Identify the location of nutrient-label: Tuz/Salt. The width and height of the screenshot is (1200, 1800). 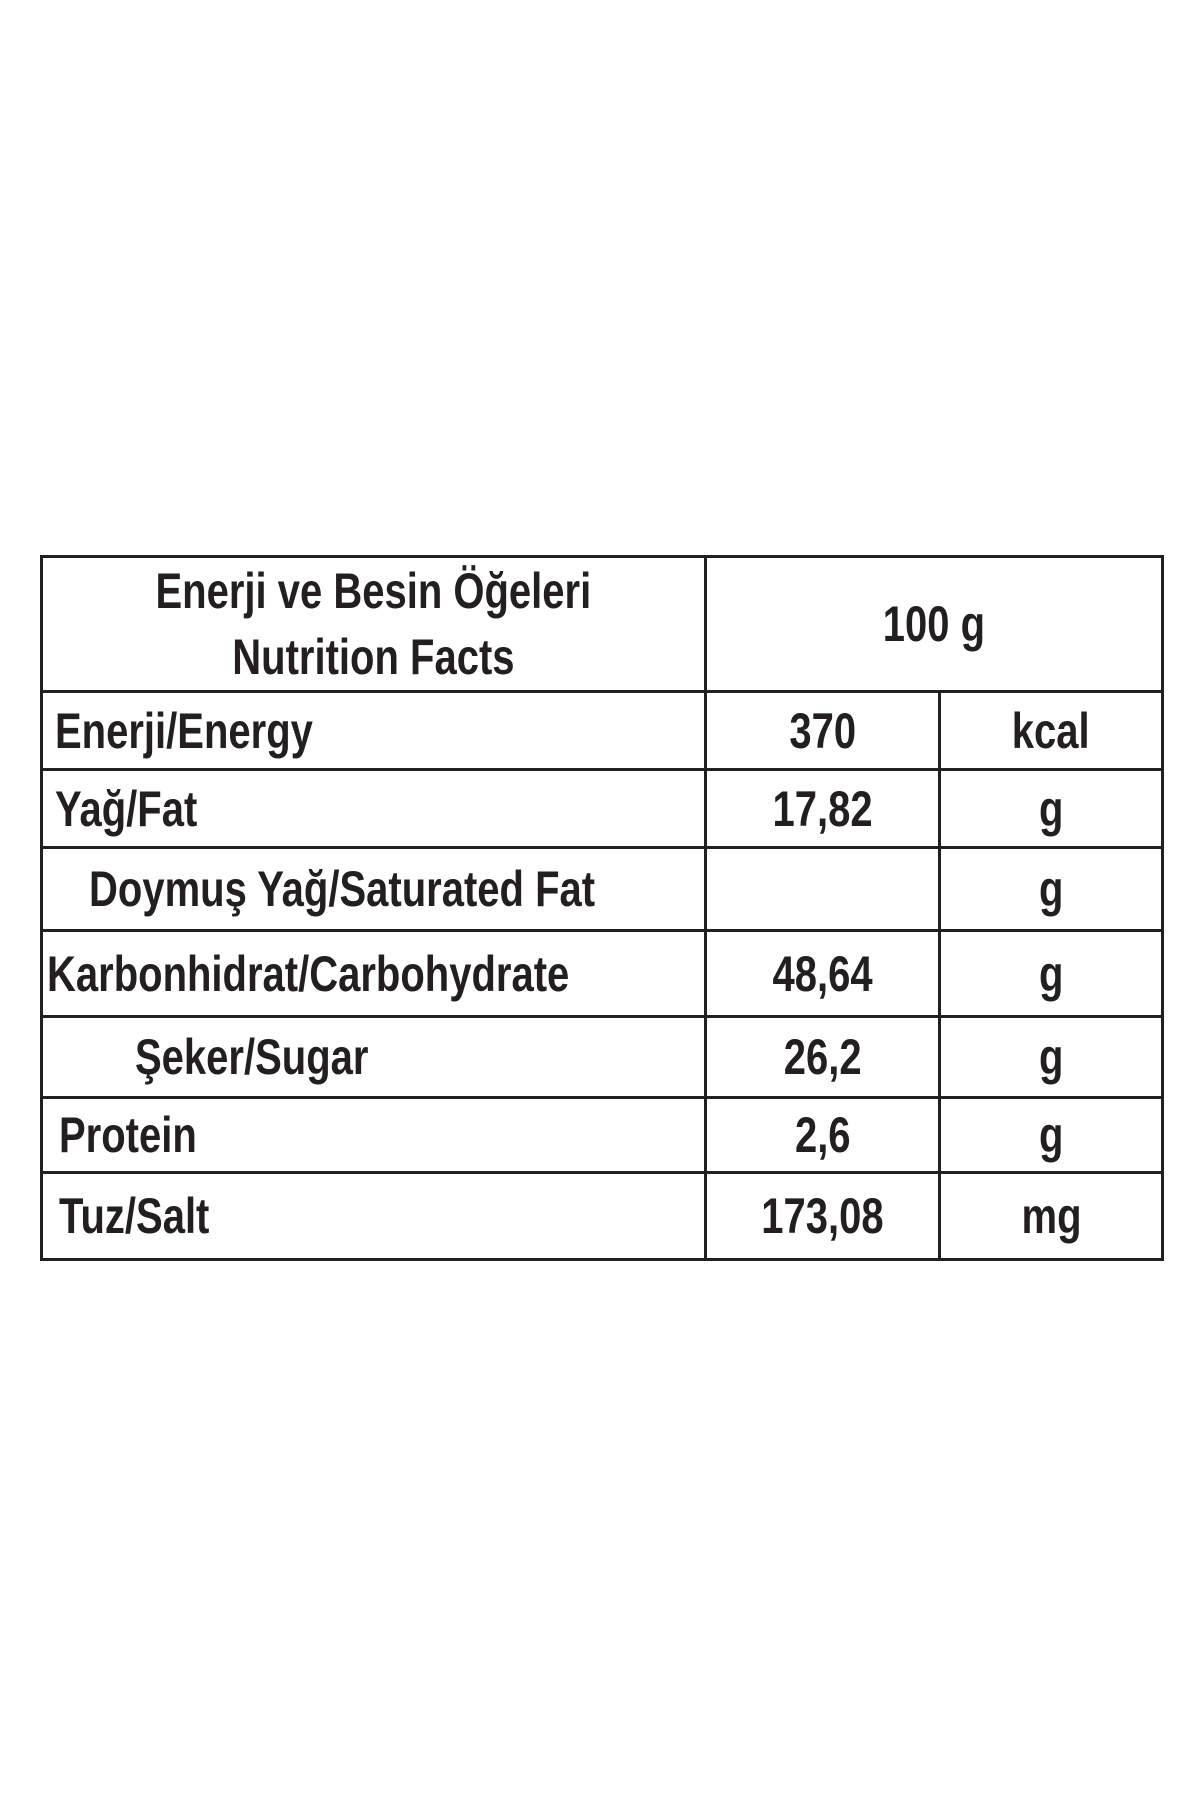
(134, 1216).